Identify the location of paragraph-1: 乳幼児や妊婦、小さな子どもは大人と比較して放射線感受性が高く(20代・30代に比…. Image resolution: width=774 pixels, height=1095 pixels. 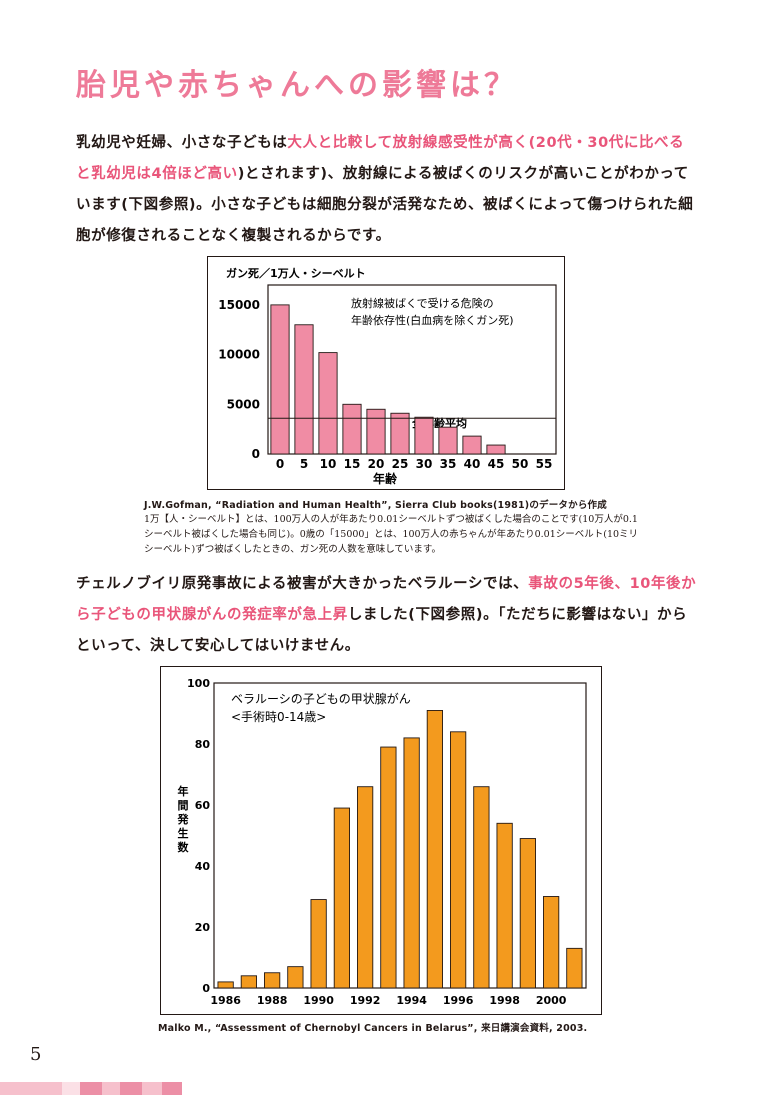
(387, 190).